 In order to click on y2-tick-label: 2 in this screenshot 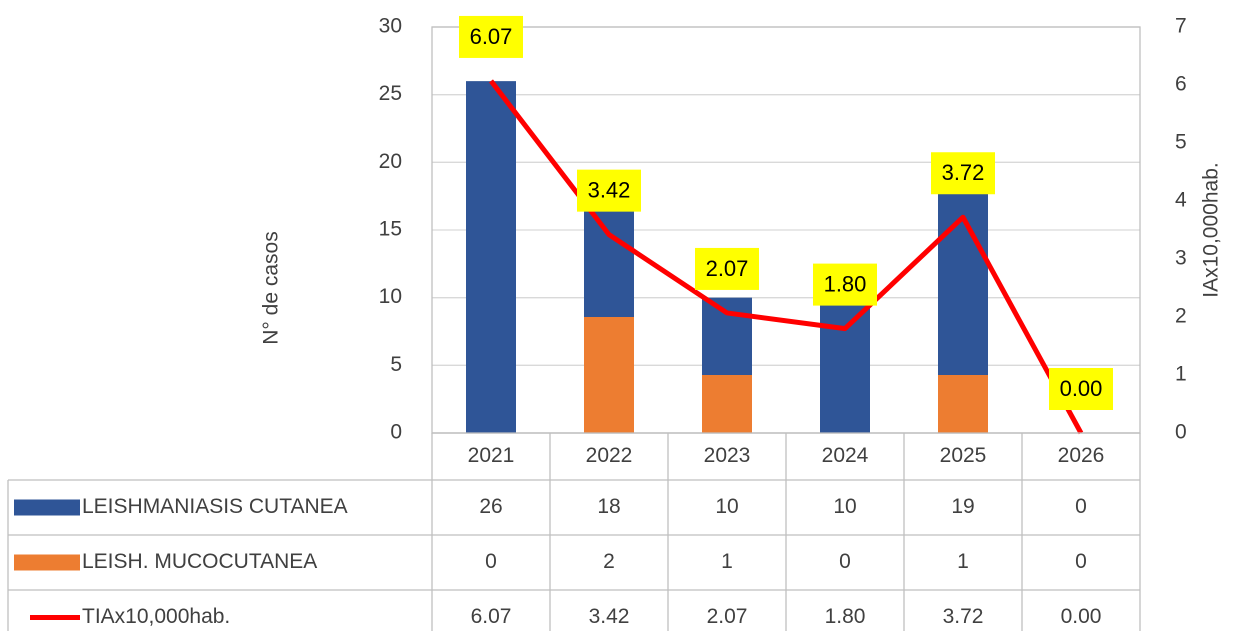, I will do `click(1181, 316)`.